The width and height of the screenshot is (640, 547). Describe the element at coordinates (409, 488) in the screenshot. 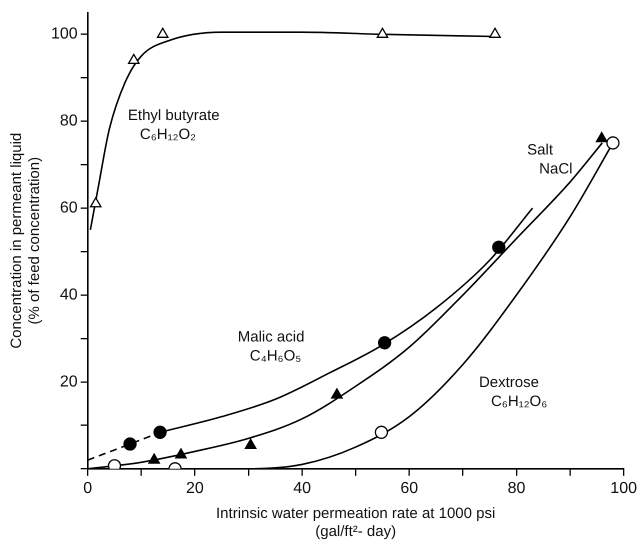

I see `x-tick-label: 60` at that location.